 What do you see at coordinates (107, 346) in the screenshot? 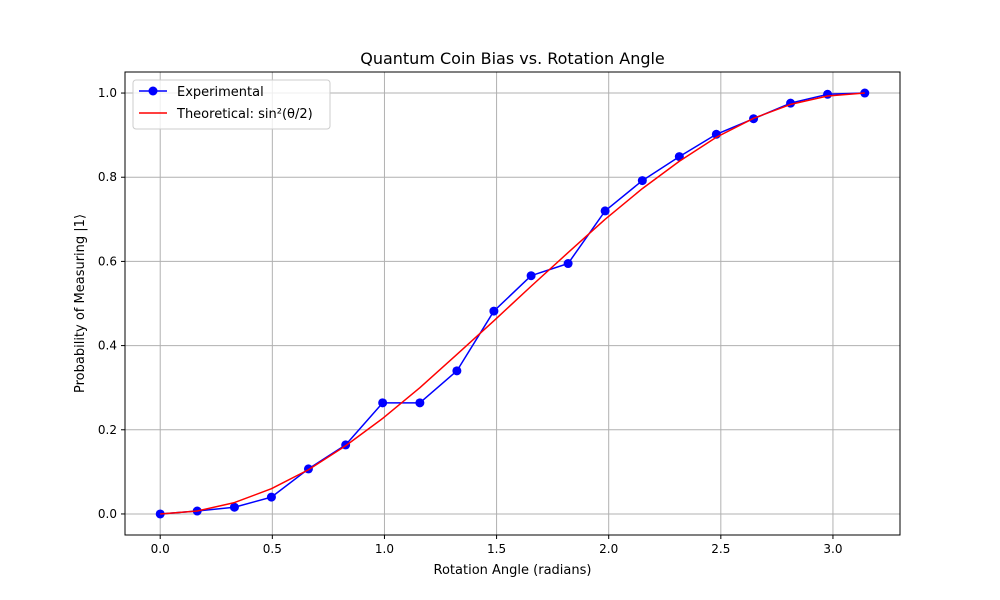
I see `y-tick-label: 0.4` at bounding box center [107, 346].